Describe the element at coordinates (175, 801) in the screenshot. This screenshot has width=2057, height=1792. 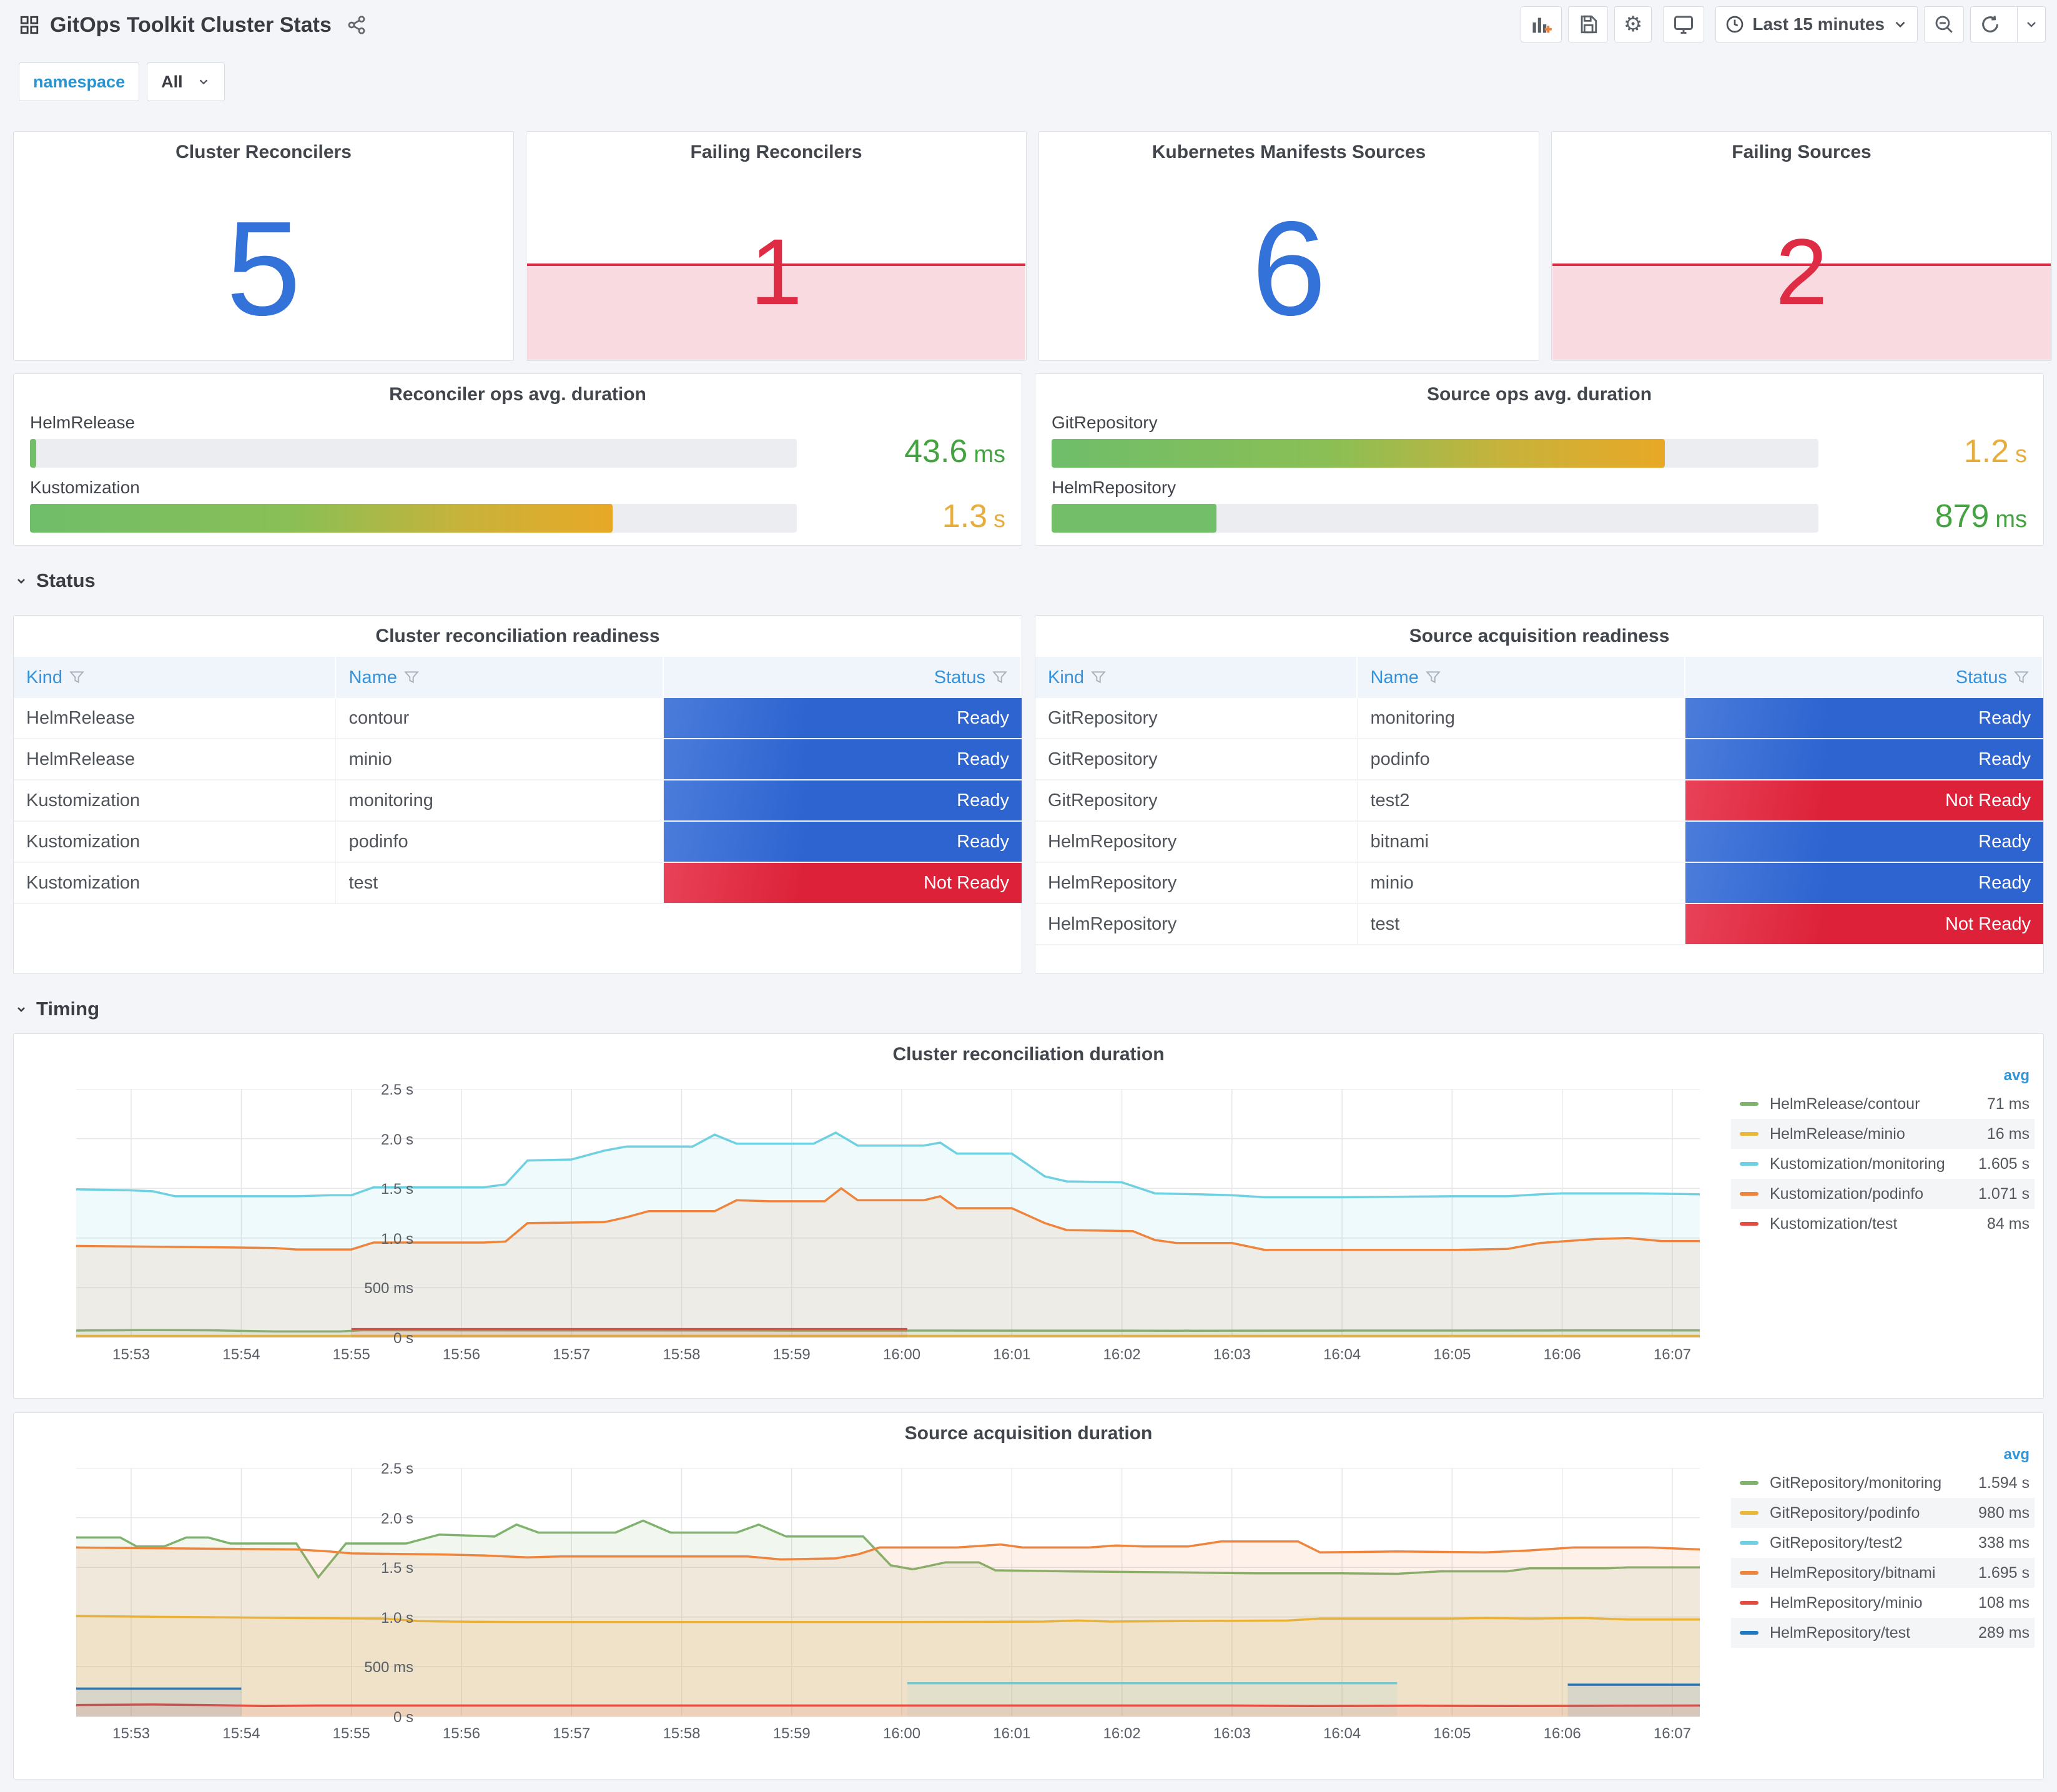
I see `table-cell: Kustomization` at that location.